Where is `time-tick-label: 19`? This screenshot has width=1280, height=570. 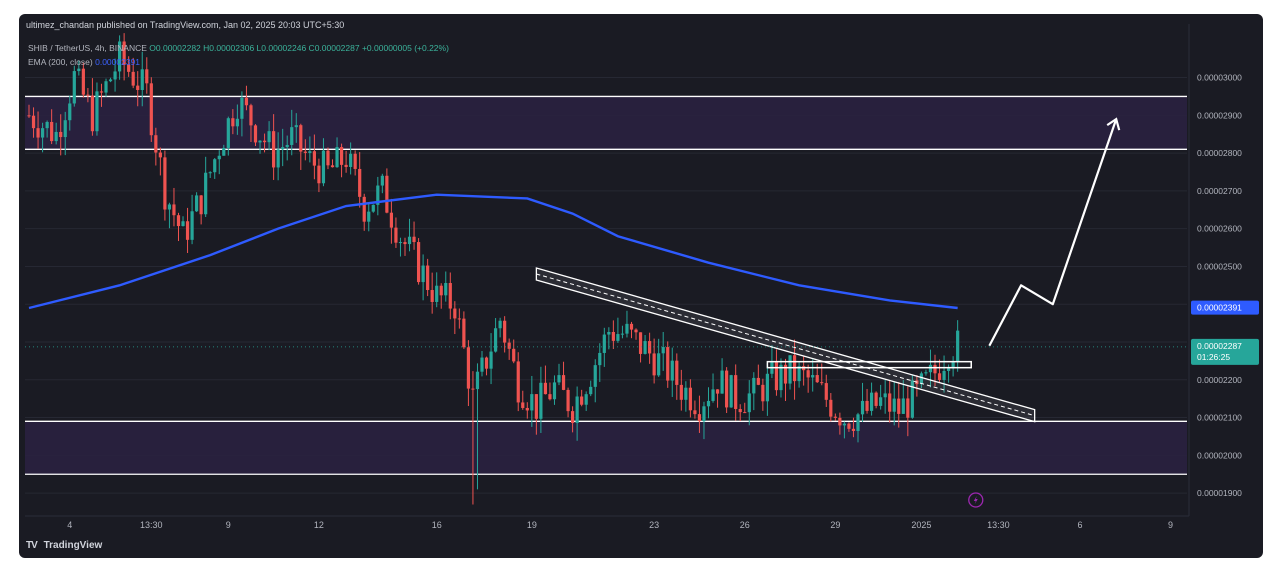
time-tick-label: 19 is located at coordinates (532, 525).